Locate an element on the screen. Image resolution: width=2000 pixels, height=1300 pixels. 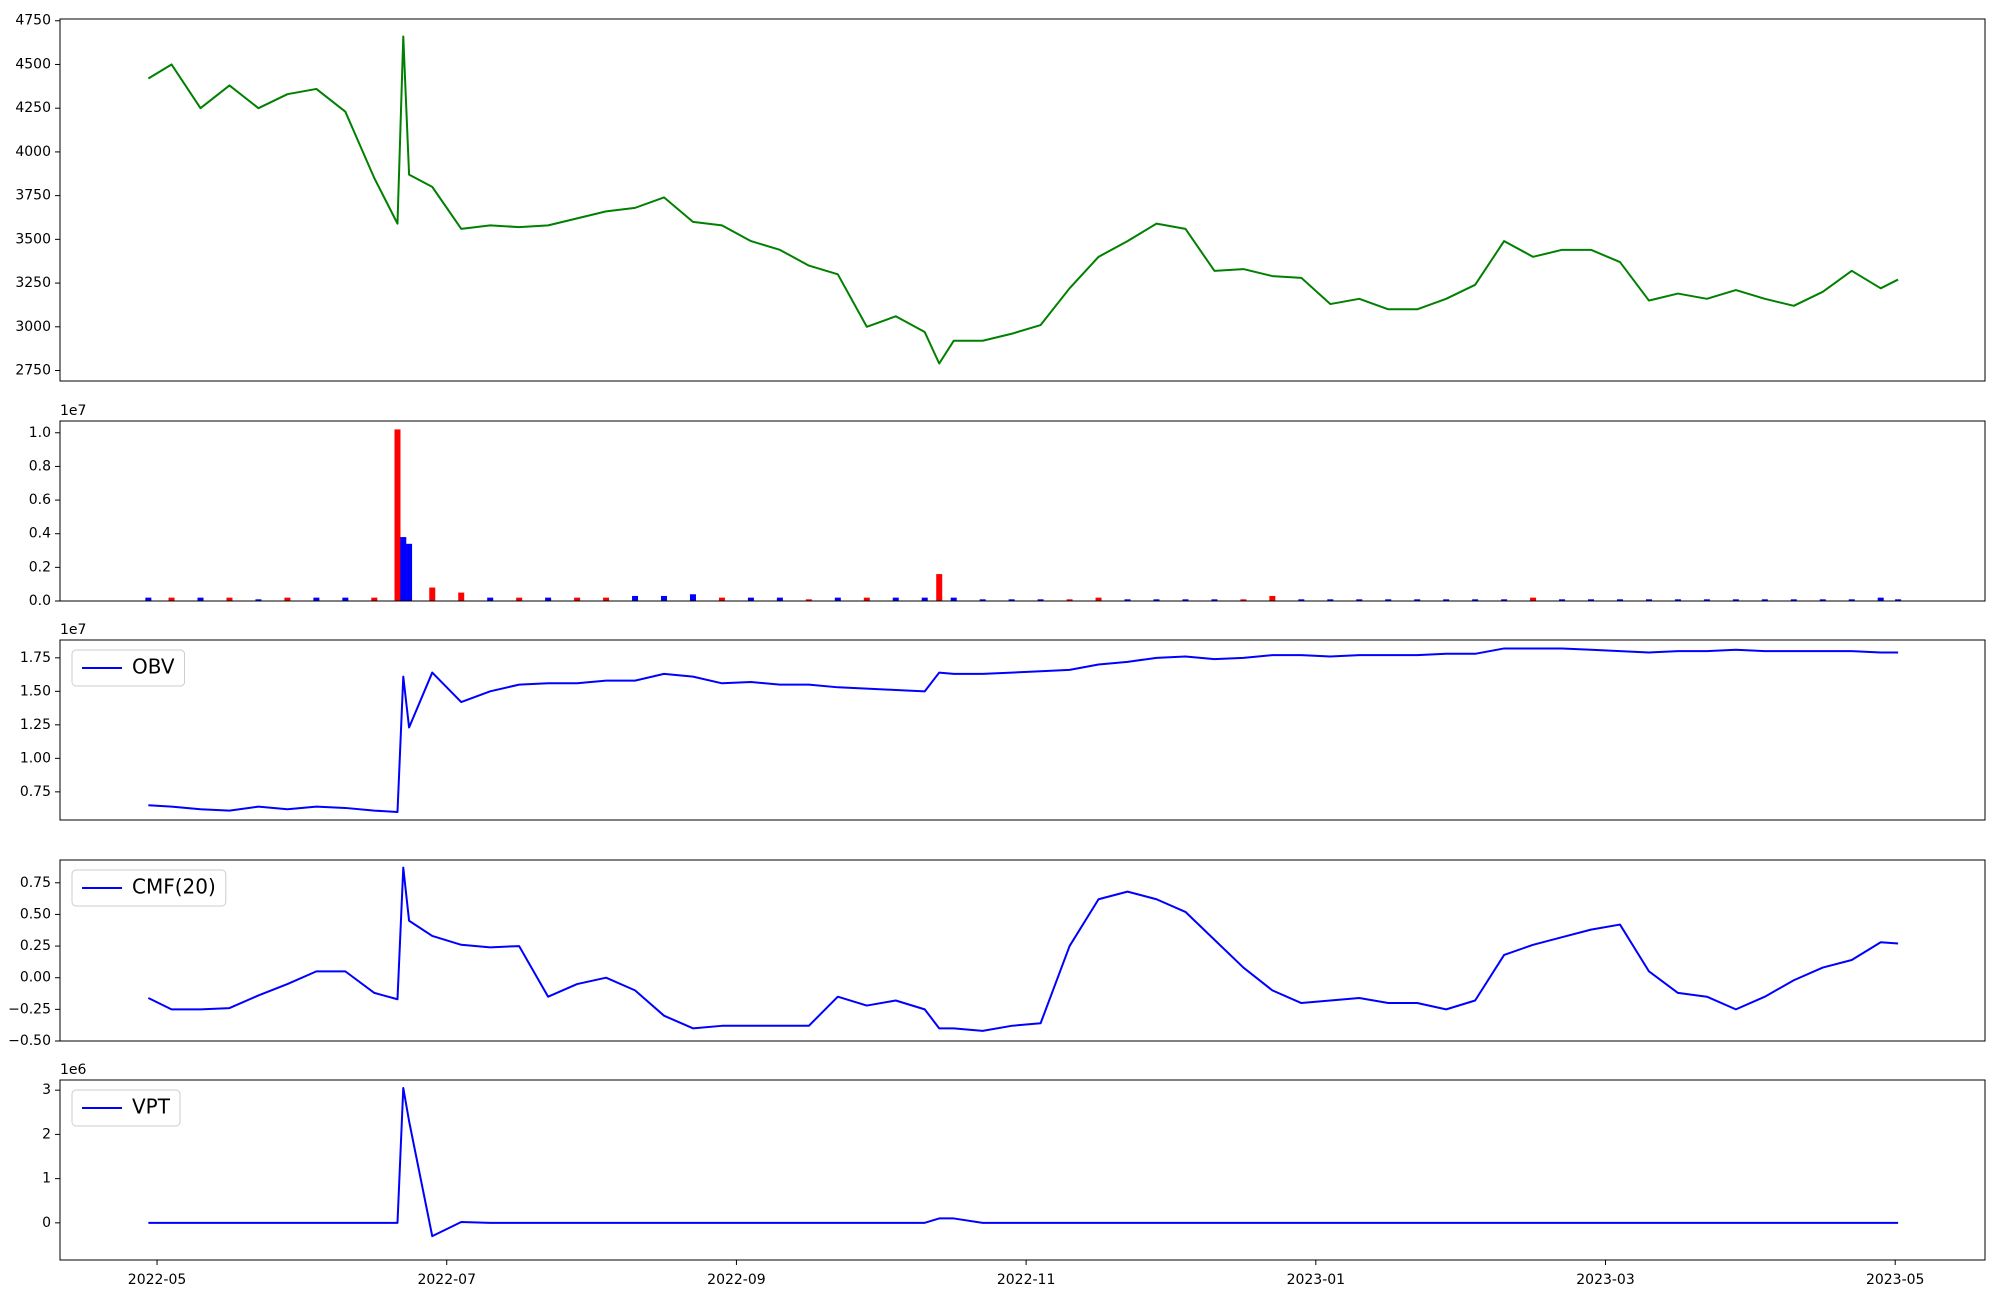
y-tick-label: 1.25 is located at coordinates (35, 725).